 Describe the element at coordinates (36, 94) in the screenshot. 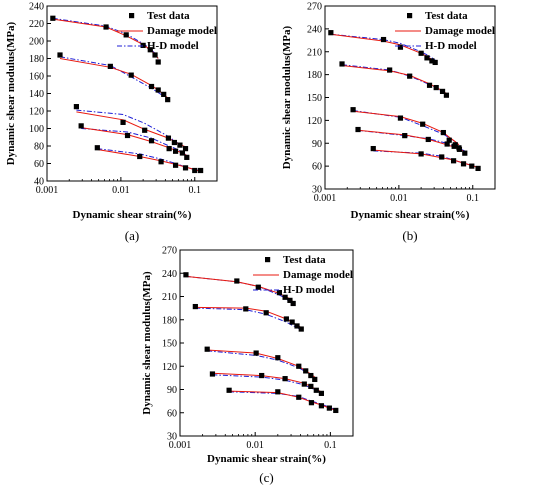

I see `y-tick-label: 140` at that location.